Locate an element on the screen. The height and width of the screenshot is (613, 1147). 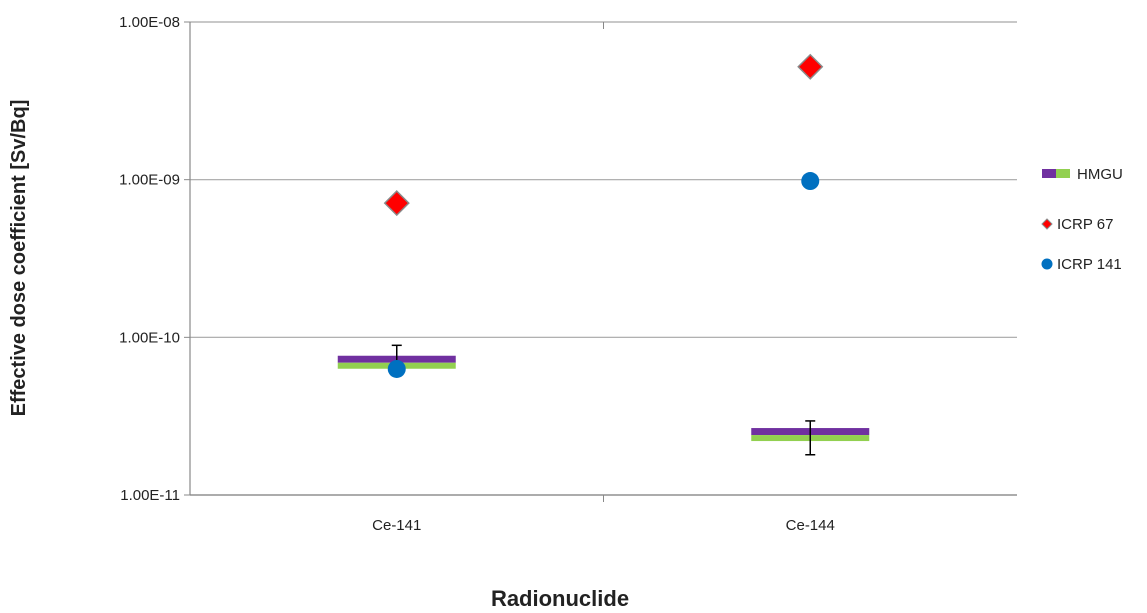
y-tick-label: 1.00E-10 is located at coordinates (149, 337).